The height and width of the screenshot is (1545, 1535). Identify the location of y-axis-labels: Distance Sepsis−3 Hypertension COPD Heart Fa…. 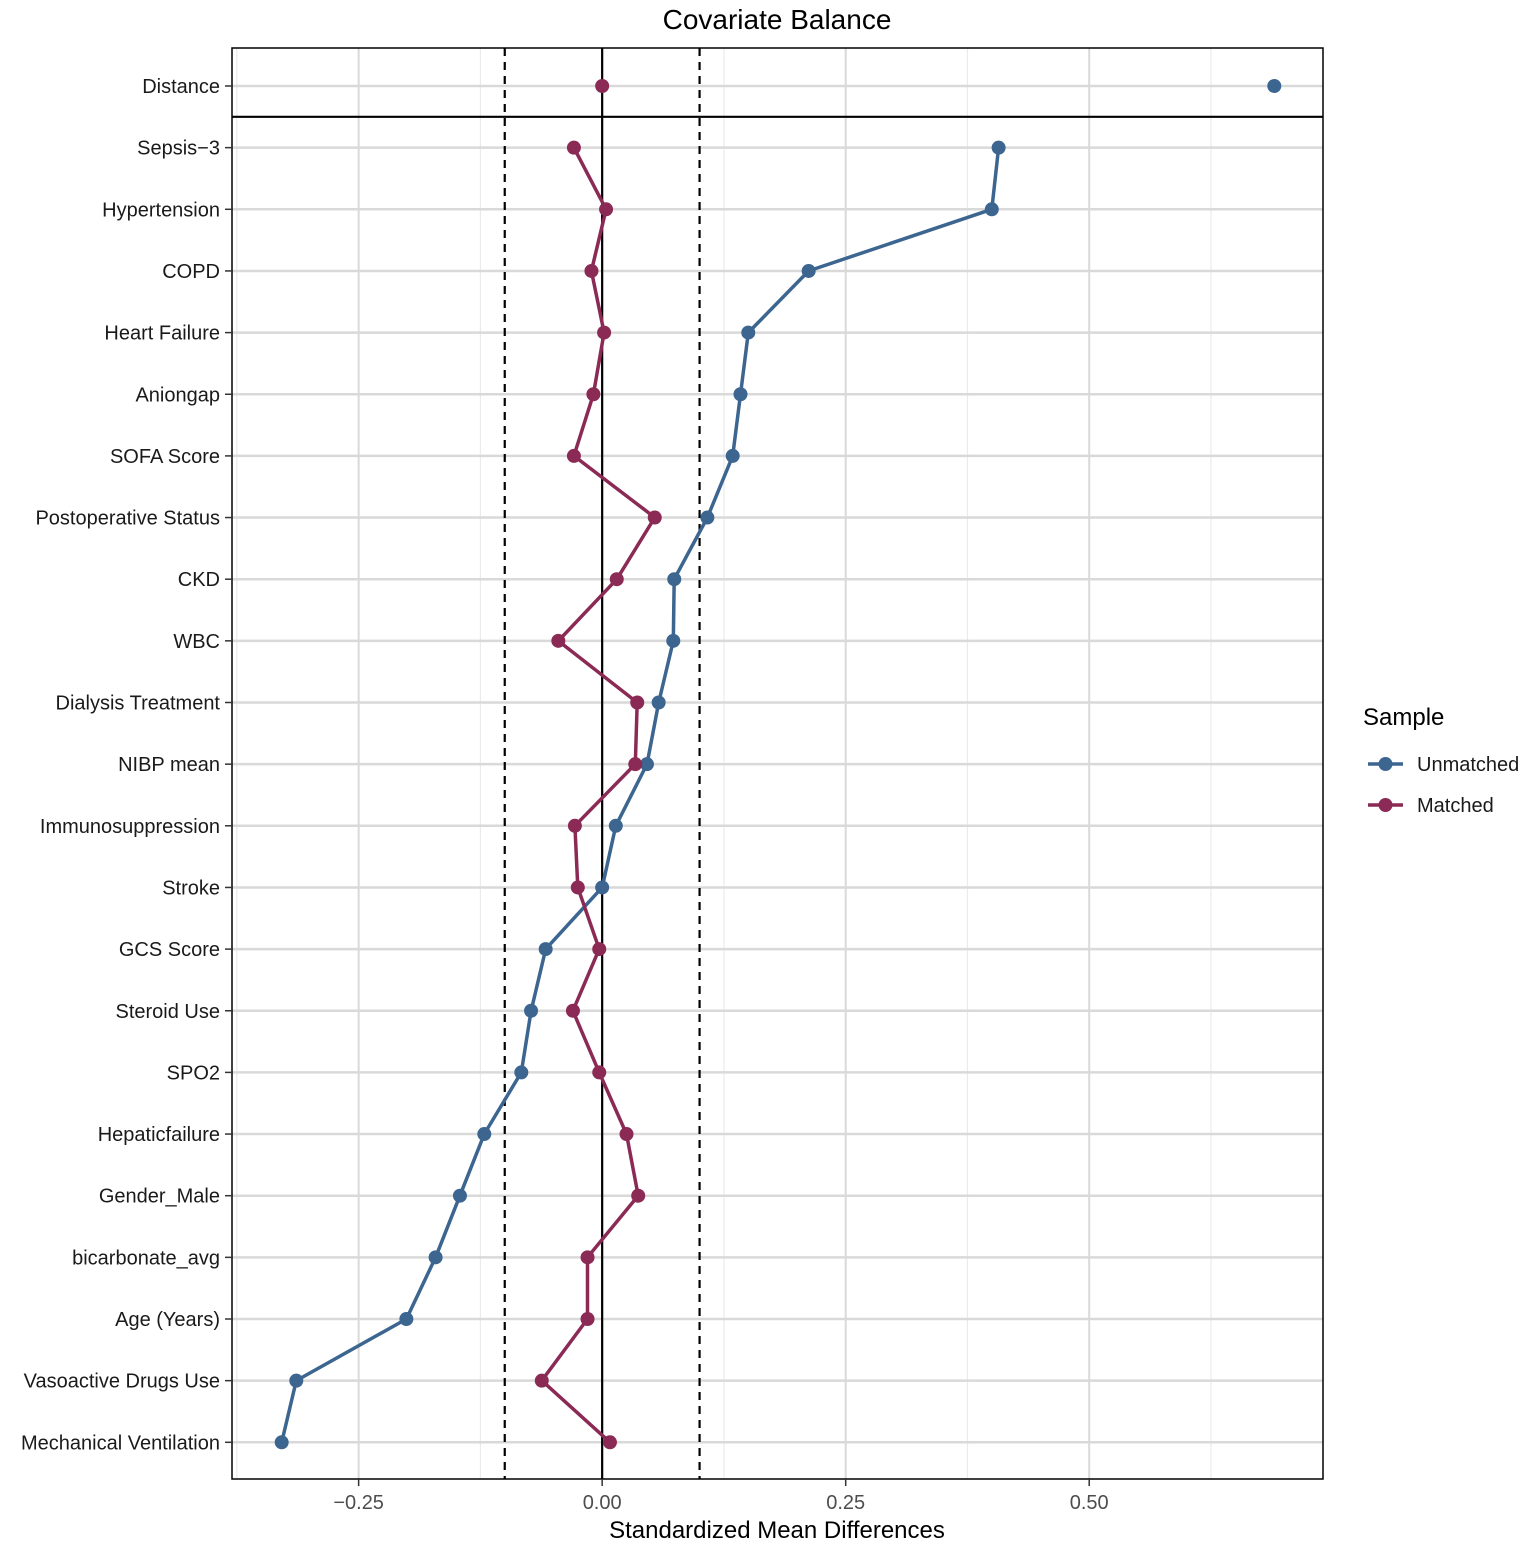
(120, 765).